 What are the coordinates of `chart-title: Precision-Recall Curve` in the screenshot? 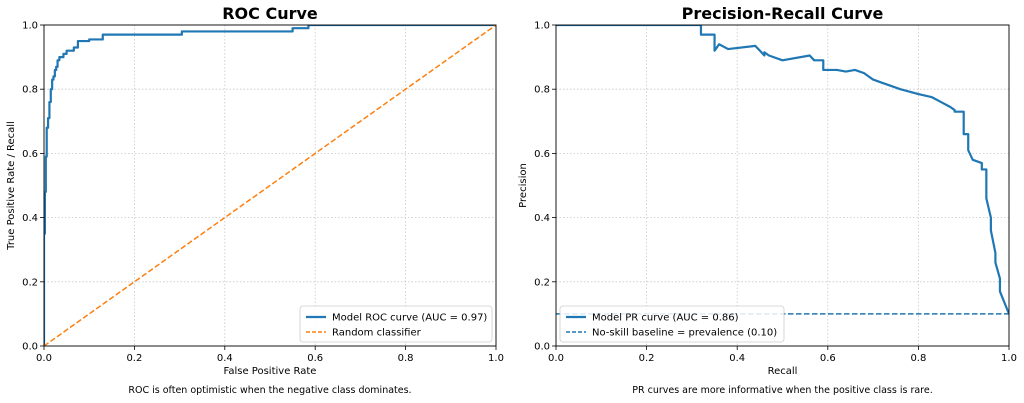 It's located at (783, 13).